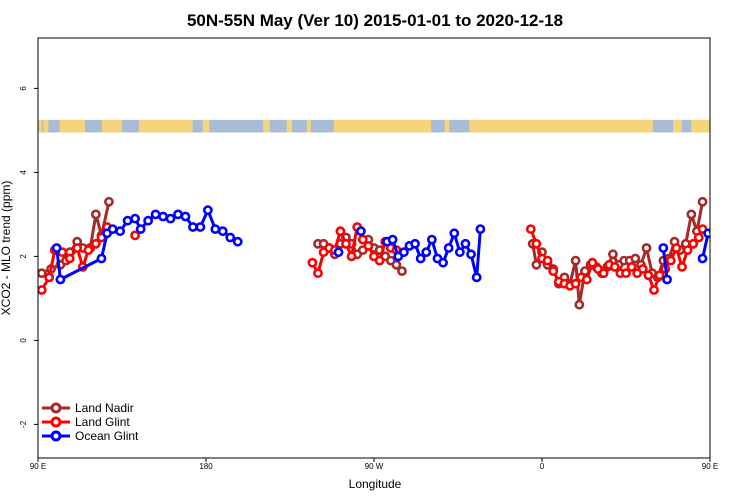  I want to click on x-tick-label: 180, so click(206, 466).